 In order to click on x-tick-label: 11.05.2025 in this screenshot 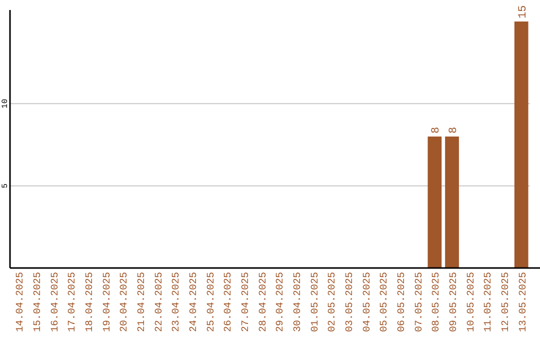, I will do `click(489, 302)`.